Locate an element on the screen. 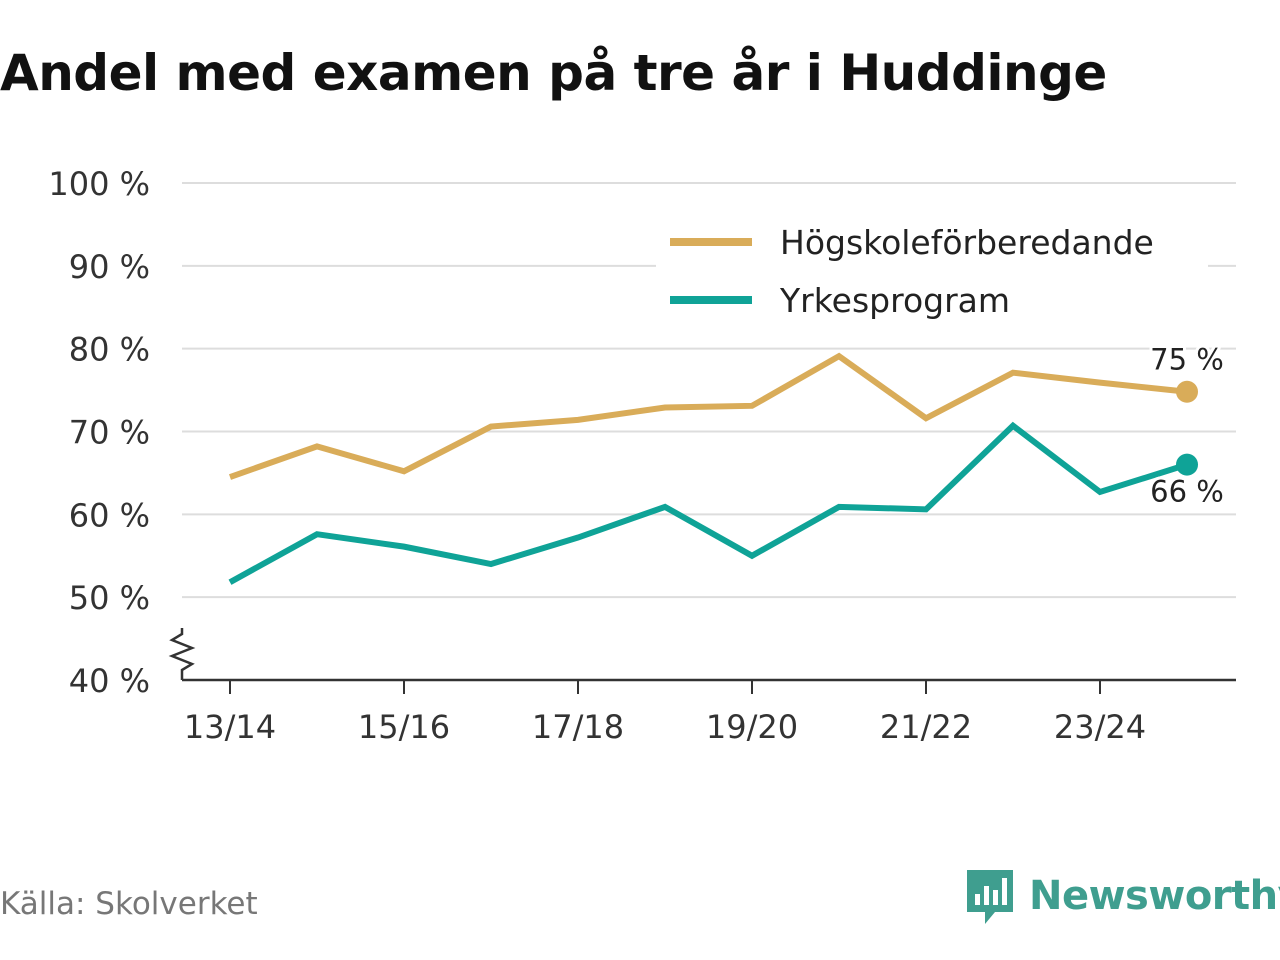  axis-break-zigzag is located at coordinates (182, 654).